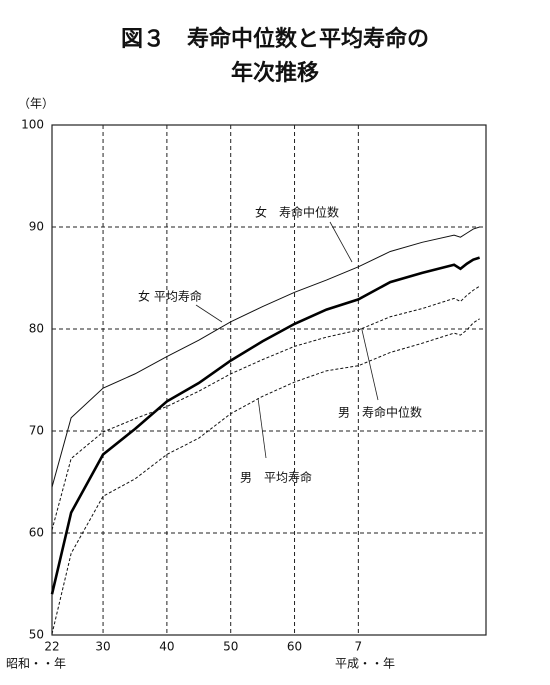 This screenshot has width=550, height=685. I want to click on x-tick-label: 22, so click(51, 647).